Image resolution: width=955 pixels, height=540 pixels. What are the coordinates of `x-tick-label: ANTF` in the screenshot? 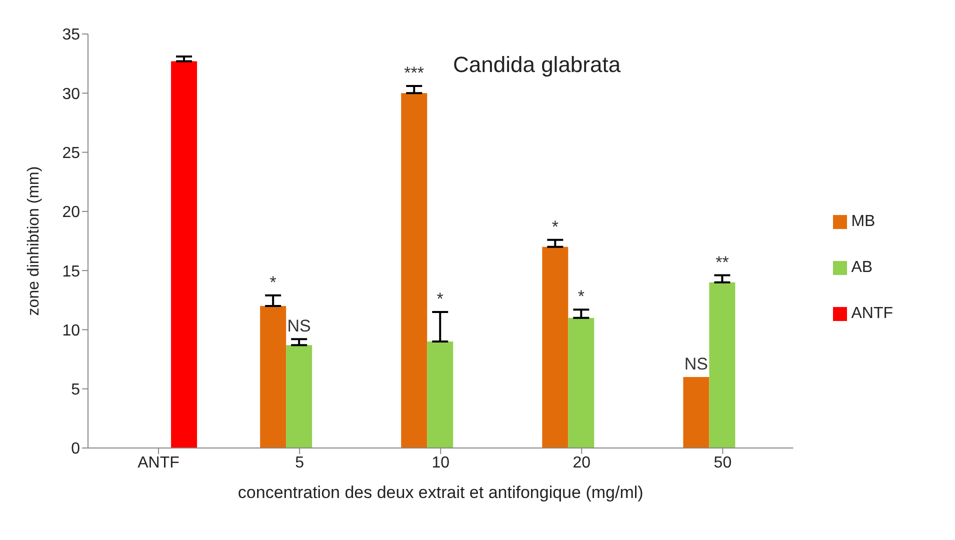 It's located at (159, 463).